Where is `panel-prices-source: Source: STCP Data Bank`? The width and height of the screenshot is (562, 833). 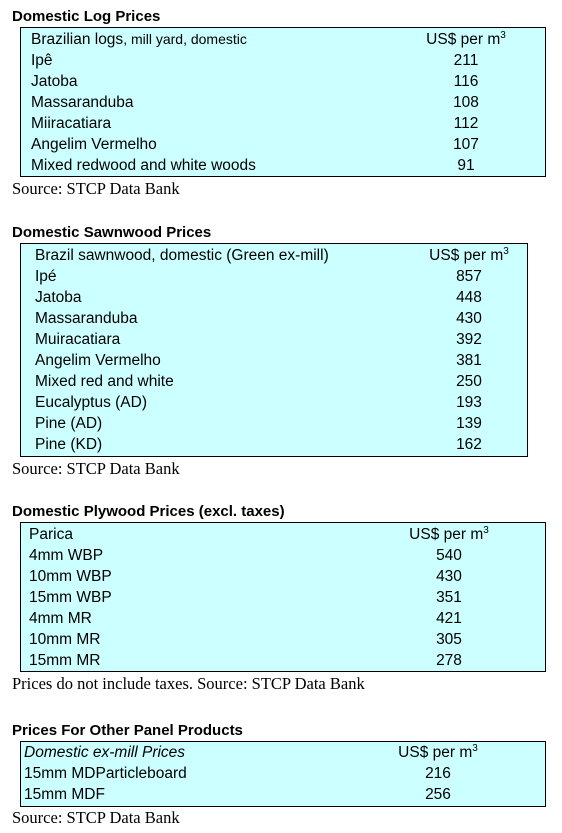
panel-prices-source: Source: STCP Data Bank is located at coordinates (96, 817).